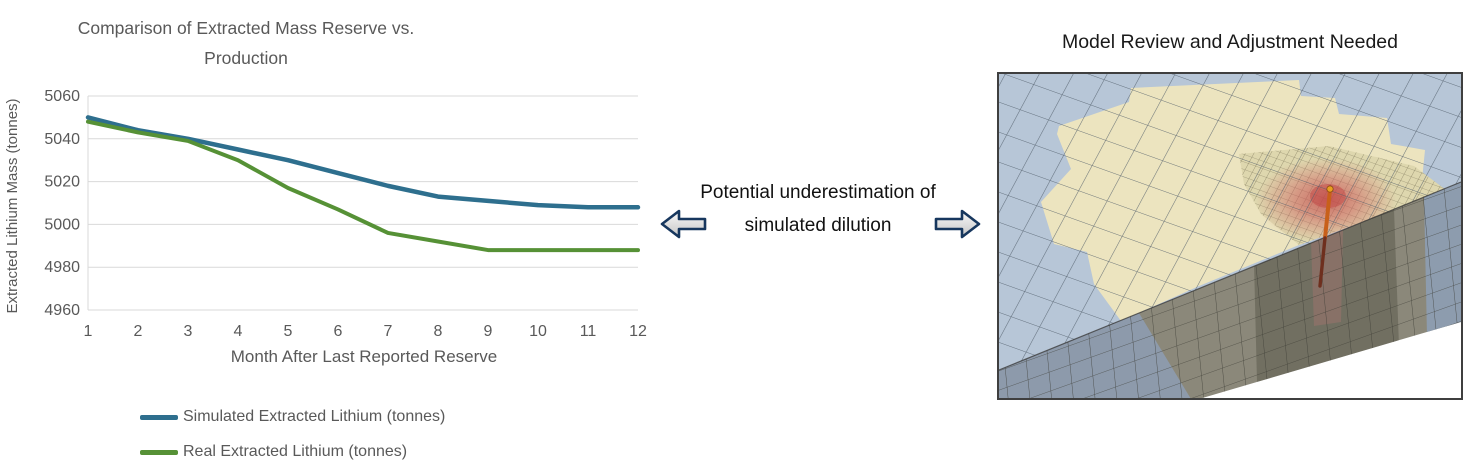 The image size is (1468, 471). I want to click on legend-item-real: Real Extracted Lithium (tonnes), so click(273, 452).